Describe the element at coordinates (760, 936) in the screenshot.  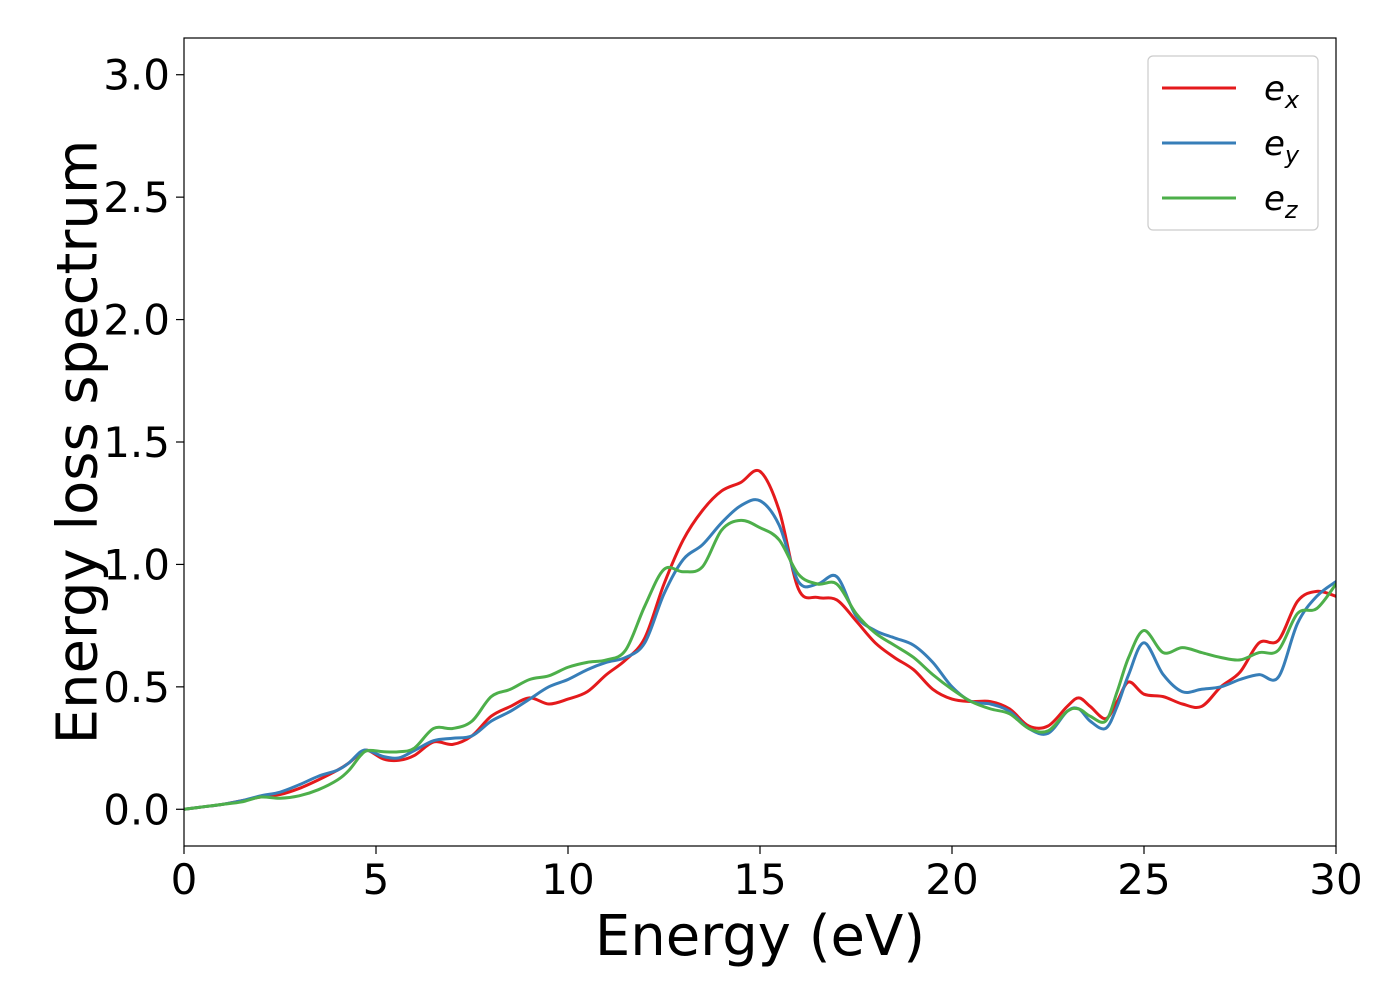
I see `x-axis-label: Energy (eV)` at that location.